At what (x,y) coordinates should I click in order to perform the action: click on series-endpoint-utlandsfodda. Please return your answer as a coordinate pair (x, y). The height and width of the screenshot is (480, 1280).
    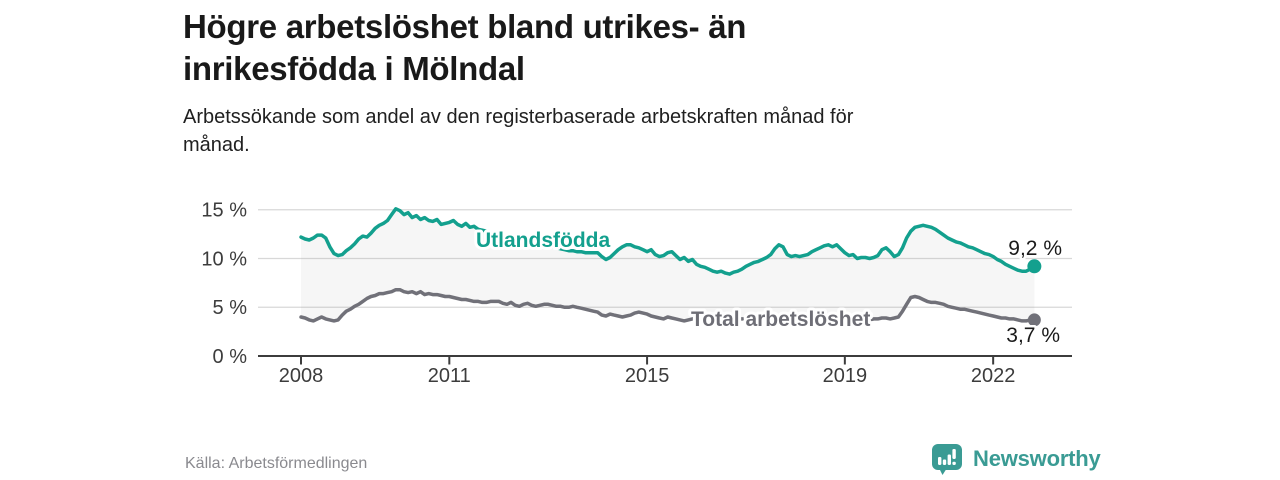
    Looking at the image, I should click on (1034, 266).